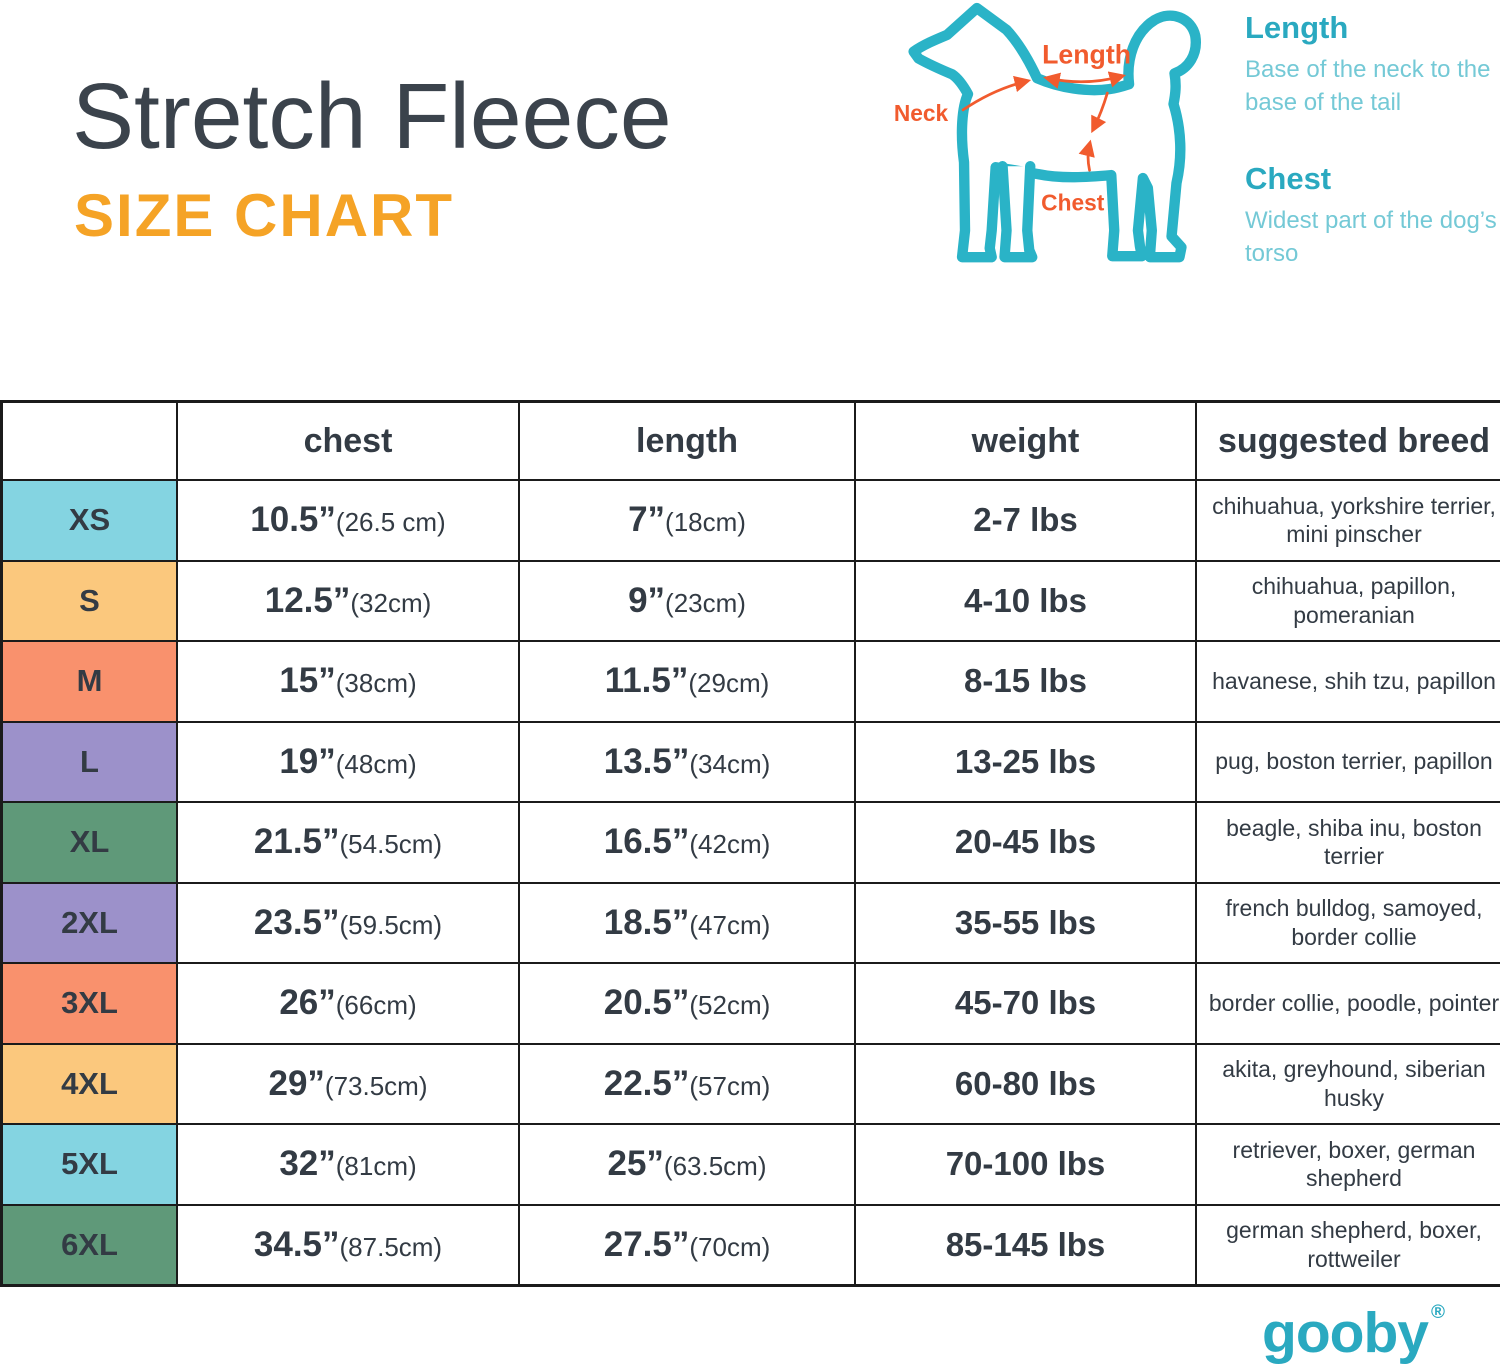  I want to click on legend-chest-title: Chest, so click(1288, 179).